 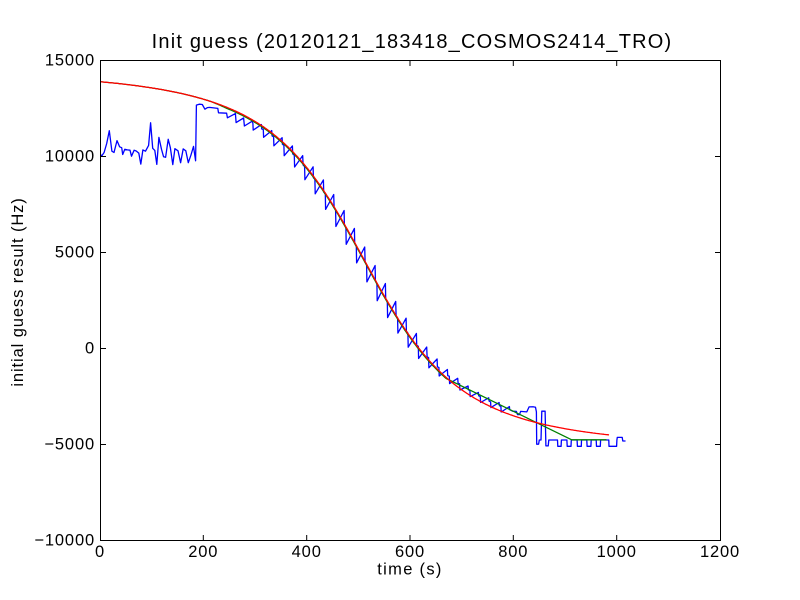 I want to click on svg-text: 1000, so click(x=617, y=552).